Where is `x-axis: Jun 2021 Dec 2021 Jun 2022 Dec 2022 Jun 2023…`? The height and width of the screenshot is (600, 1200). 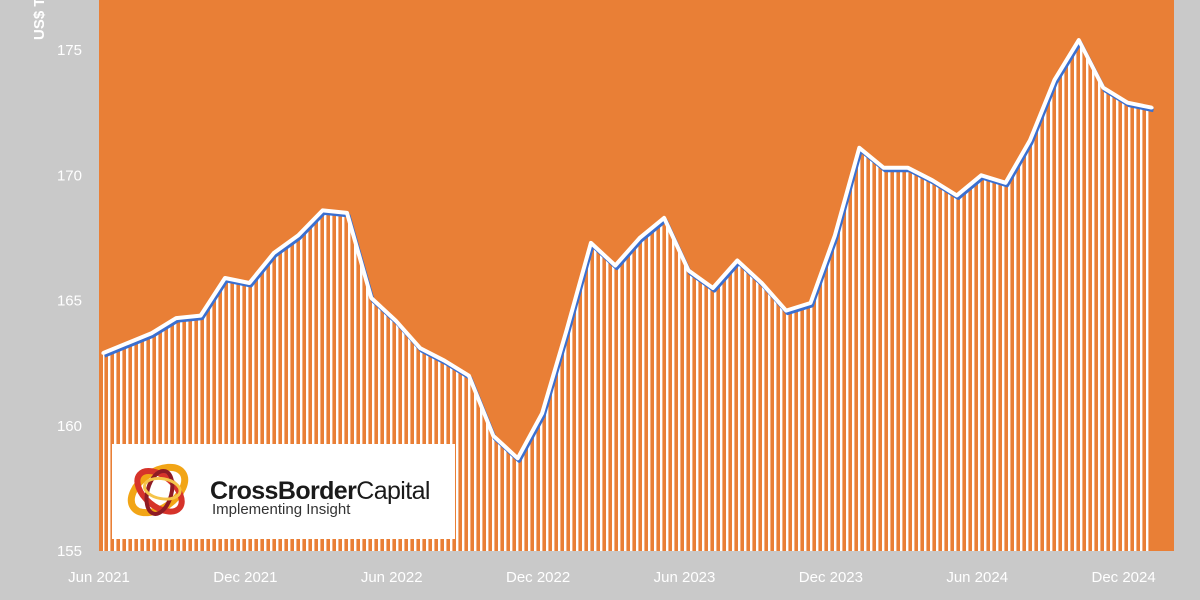 x-axis: Jun 2021 Dec 2021 Jun 2022 Dec 2022 Jun 2023… is located at coordinates (612, 577).